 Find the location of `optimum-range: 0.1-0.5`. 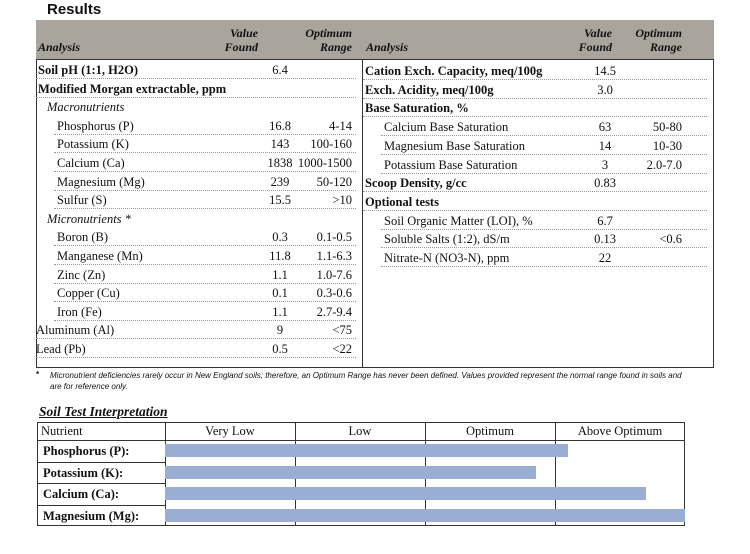

optimum-range: 0.1-0.5 is located at coordinates (334, 237).